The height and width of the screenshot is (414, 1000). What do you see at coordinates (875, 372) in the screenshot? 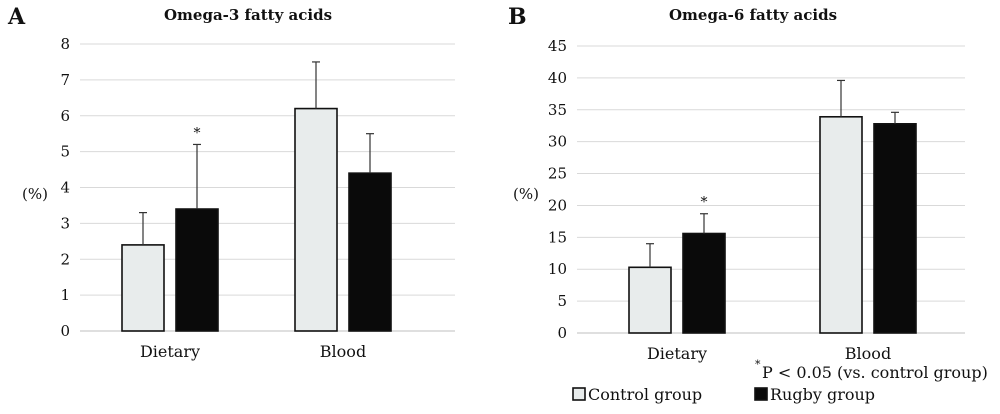
I see `footnote-text: P < 0.05 (vs. control group)` at bounding box center [875, 372].